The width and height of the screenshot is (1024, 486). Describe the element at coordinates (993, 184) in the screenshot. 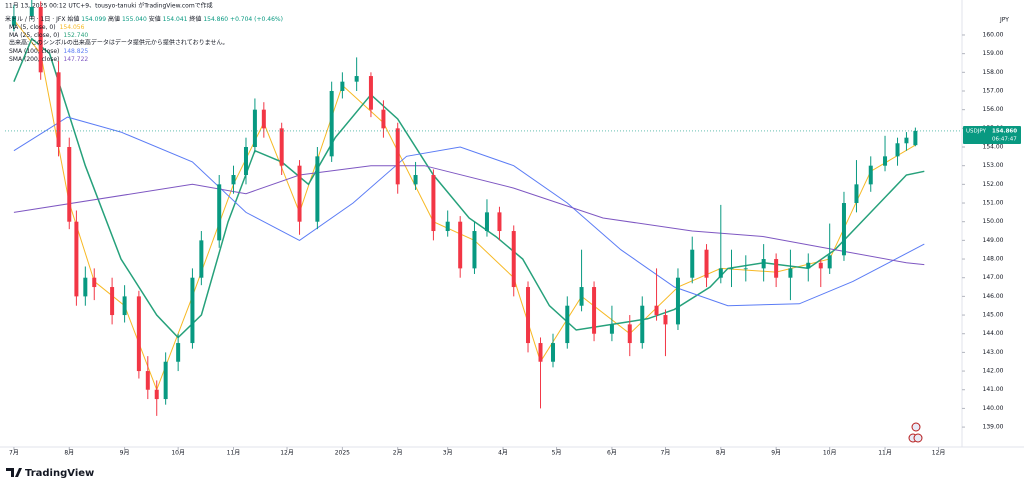

I see `y-tick-label: 152.00` at that location.